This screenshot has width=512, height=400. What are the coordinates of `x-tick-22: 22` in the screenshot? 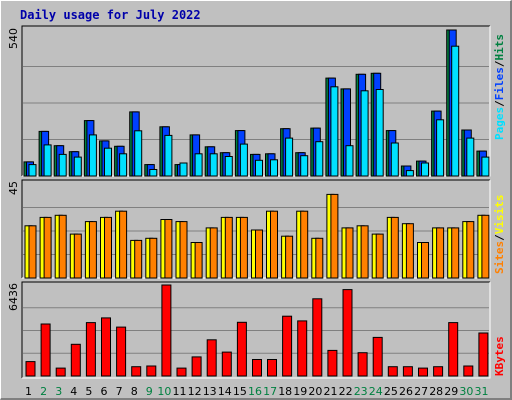 It's located at (346, 391).